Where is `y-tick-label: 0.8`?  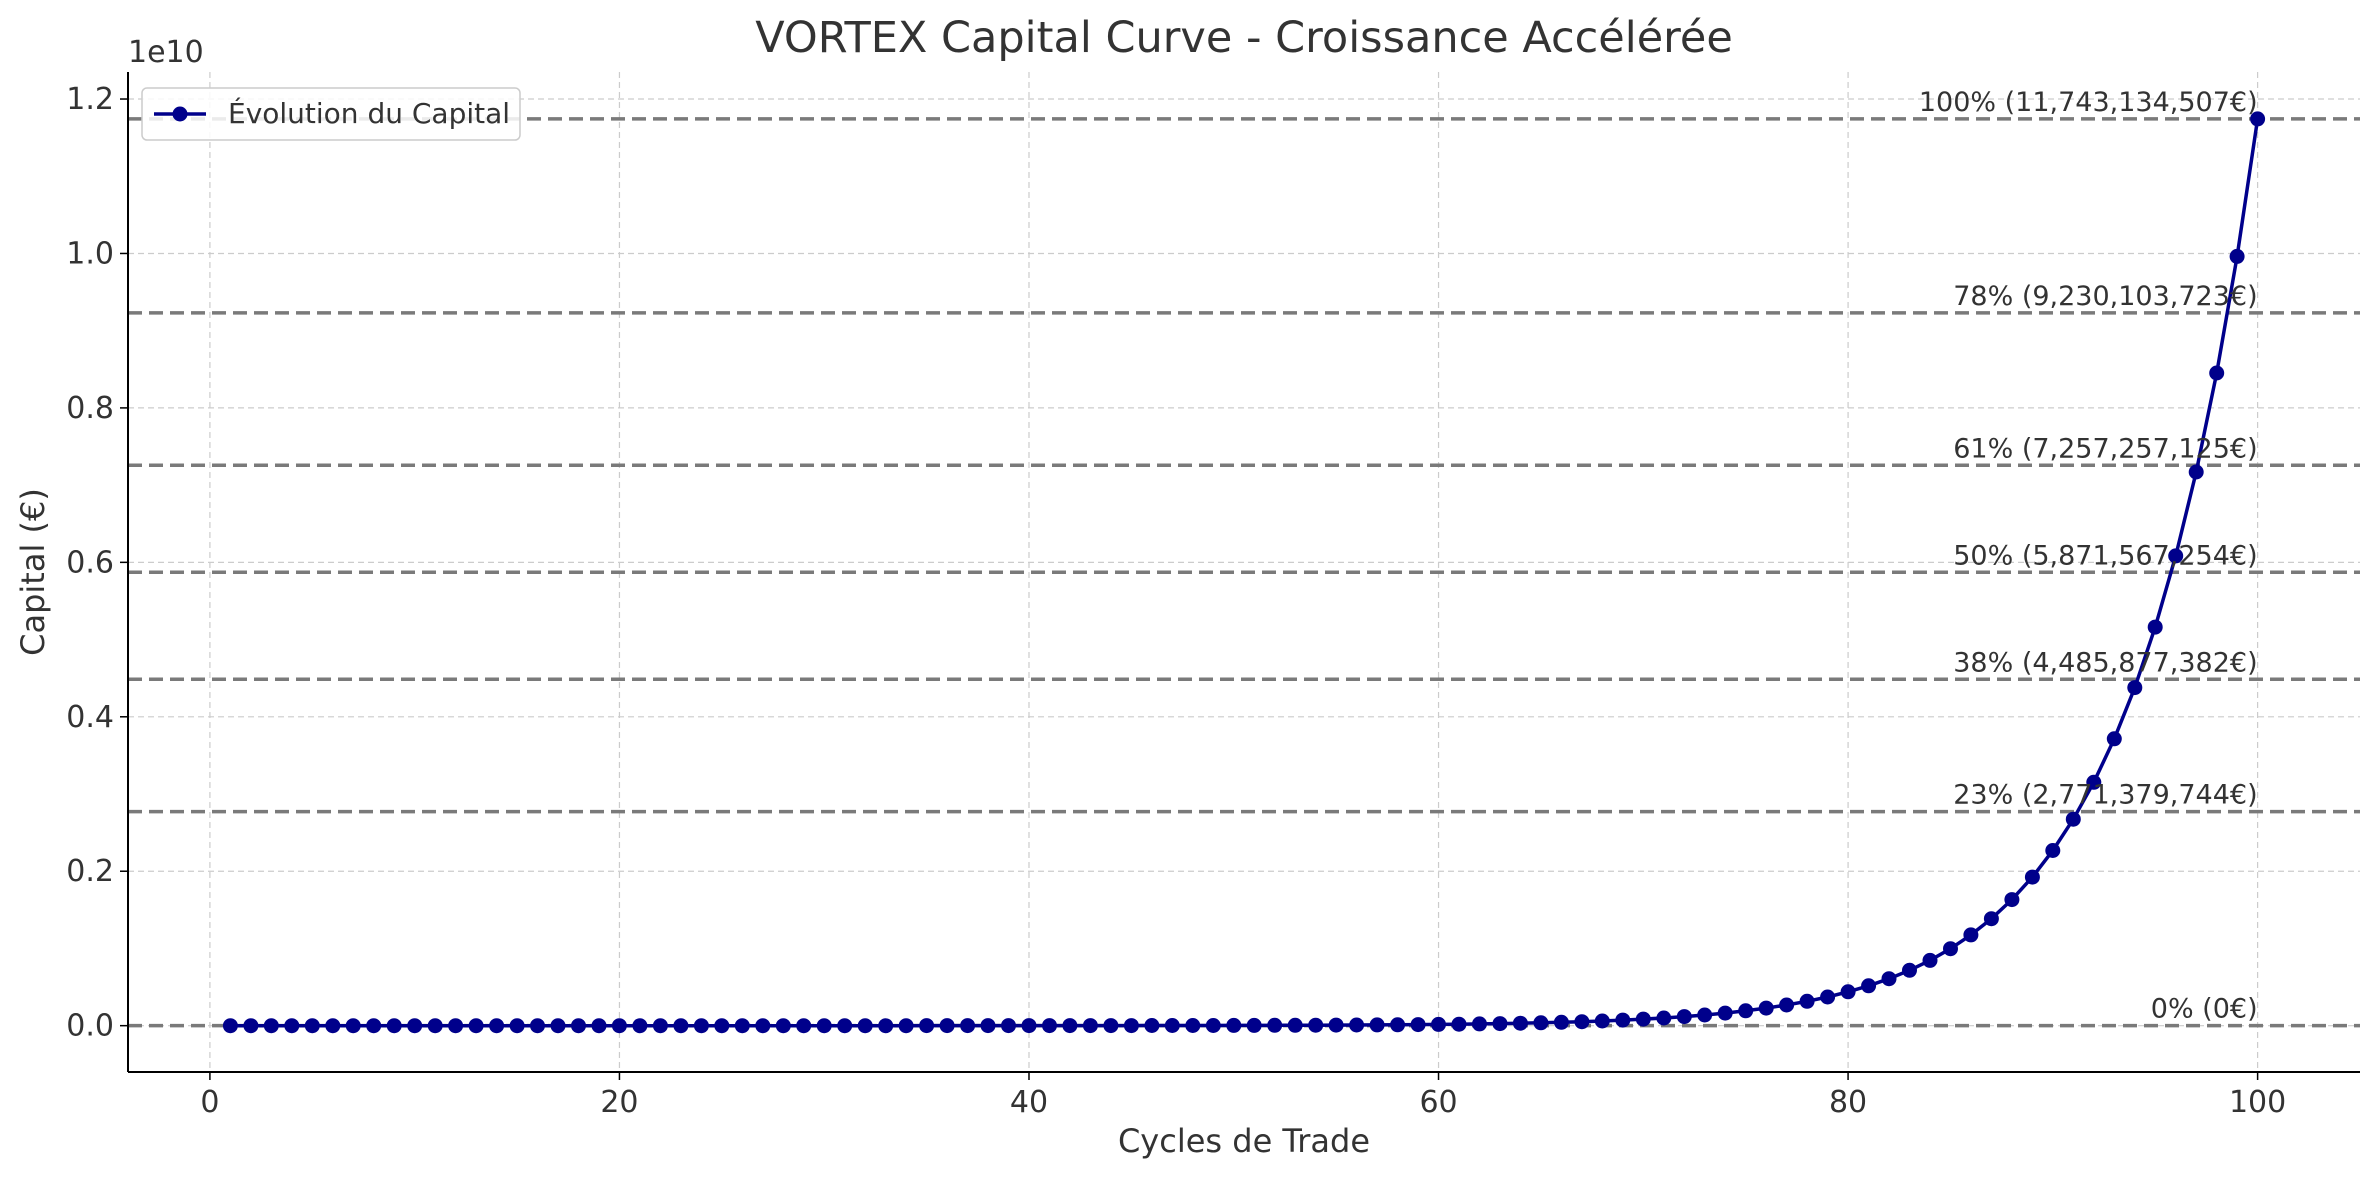
y-tick-label: 0.8 is located at coordinates (90, 408).